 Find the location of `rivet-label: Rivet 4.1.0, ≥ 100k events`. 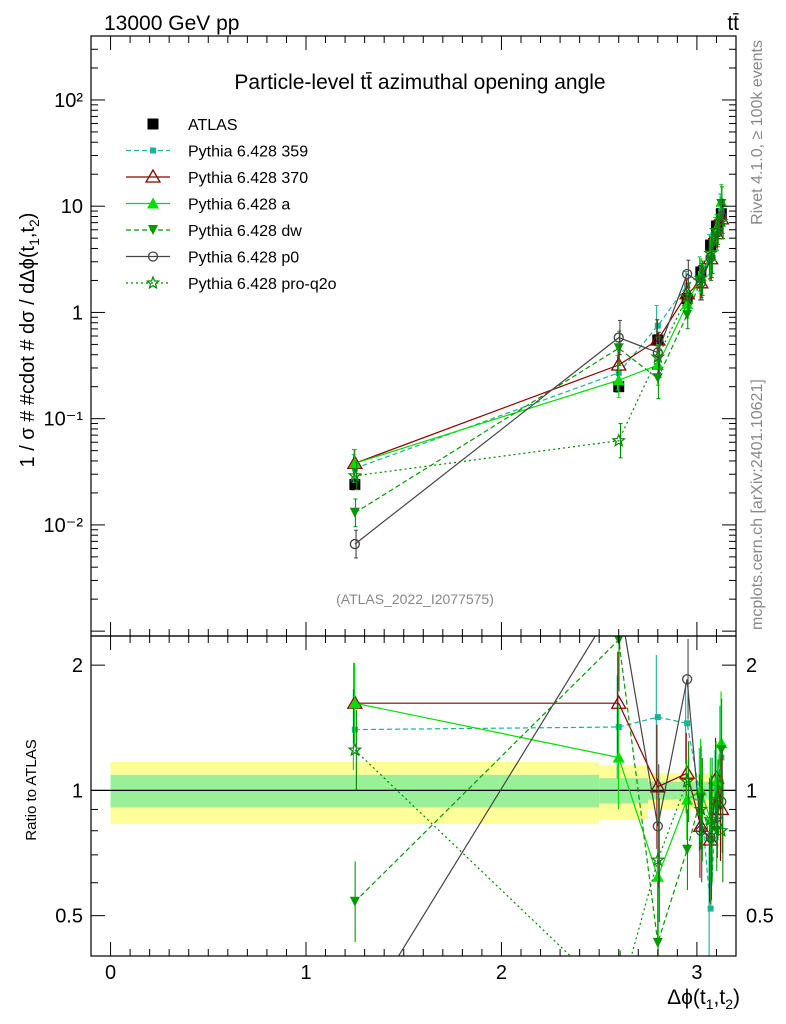

rivet-label: Rivet 4.1.0, ≥ 100k events is located at coordinates (757, 132).